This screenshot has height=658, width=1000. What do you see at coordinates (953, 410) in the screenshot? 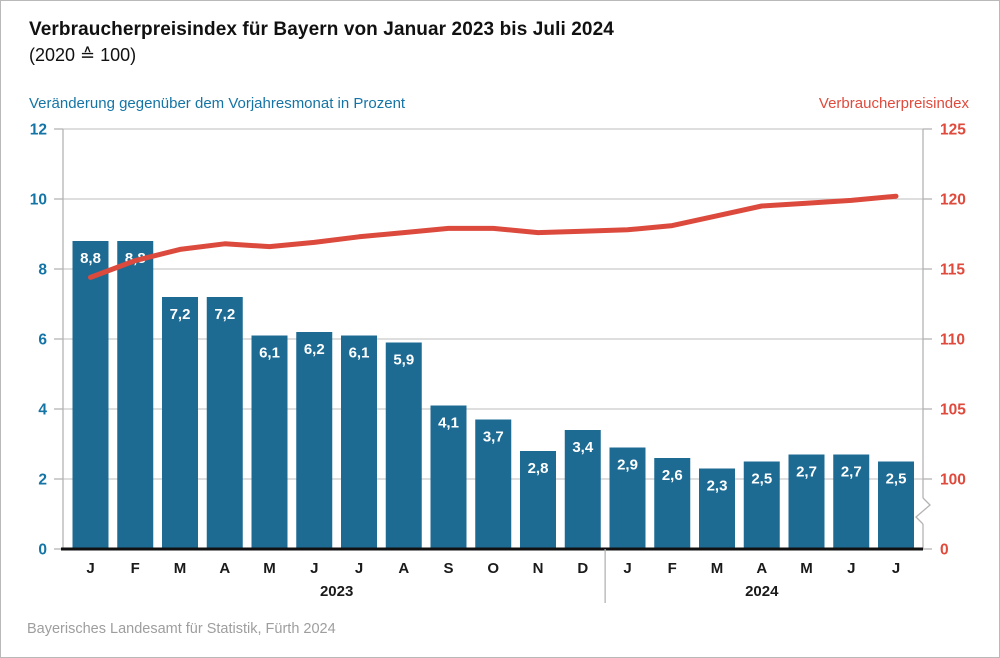
I see `right-axis-tick-label: 105` at bounding box center [953, 410].